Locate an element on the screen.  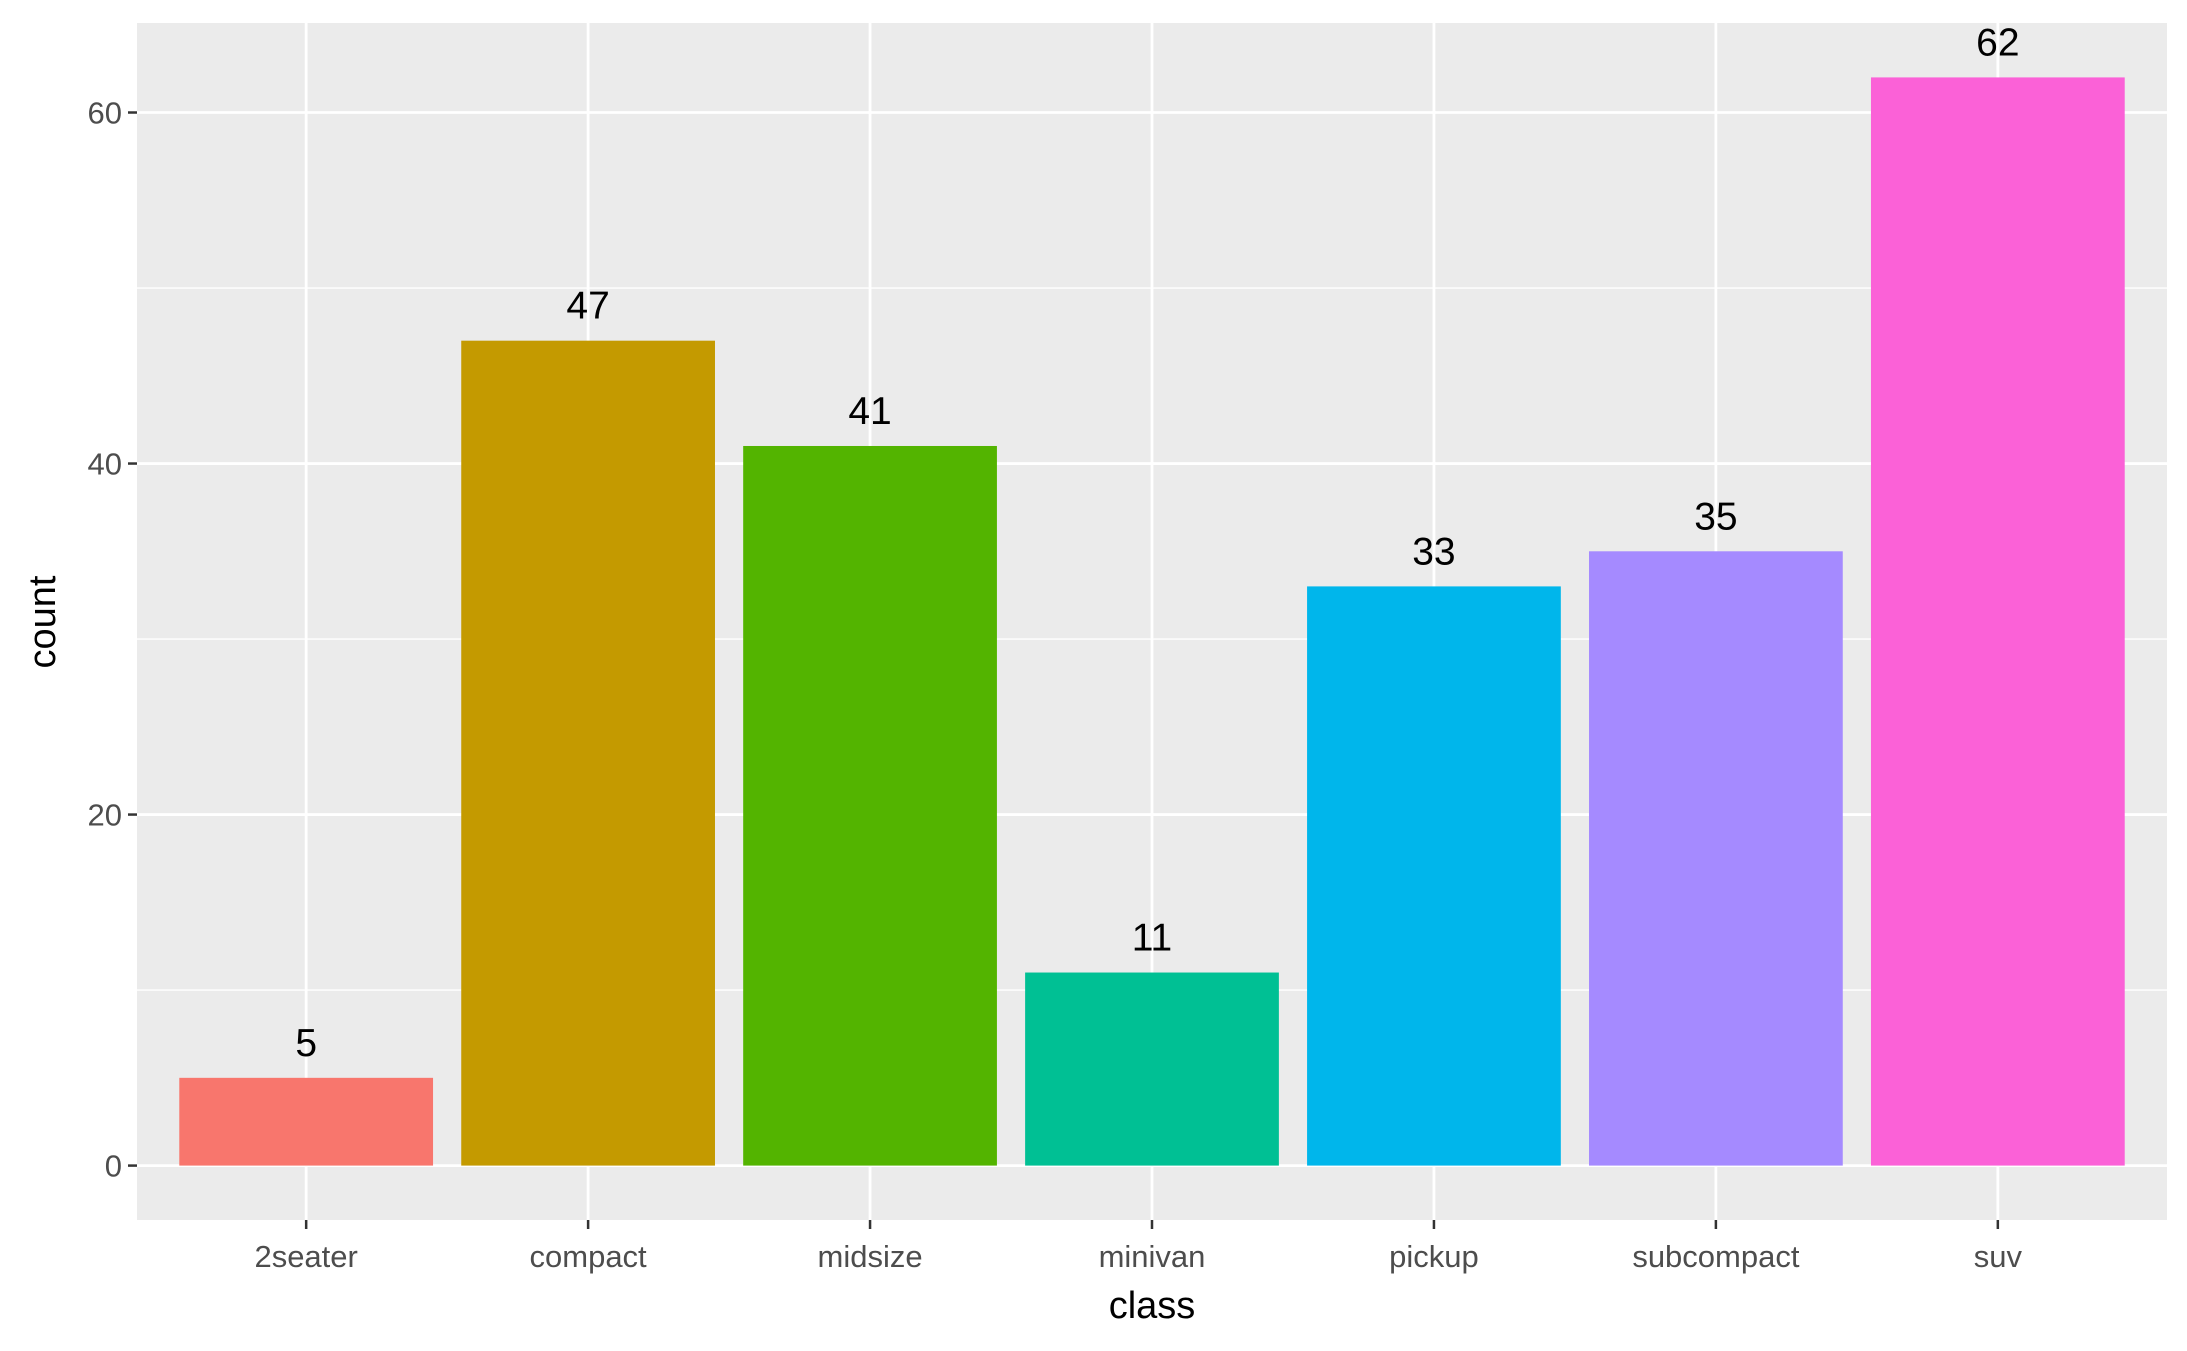
x-tick-label-subcompact: subcompact is located at coordinates (1716, 1256).